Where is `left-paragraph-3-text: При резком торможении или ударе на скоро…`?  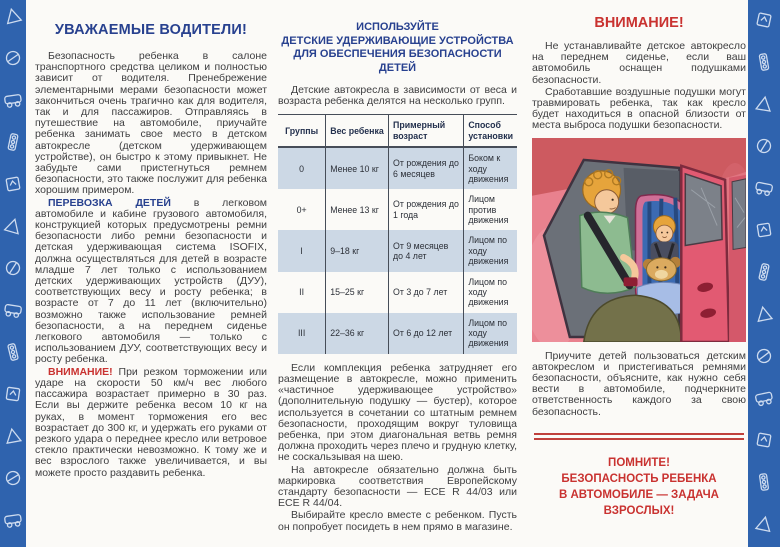
left-paragraph-3-text: При резком торможении или ударе на скоро… is located at coordinates (151, 422).